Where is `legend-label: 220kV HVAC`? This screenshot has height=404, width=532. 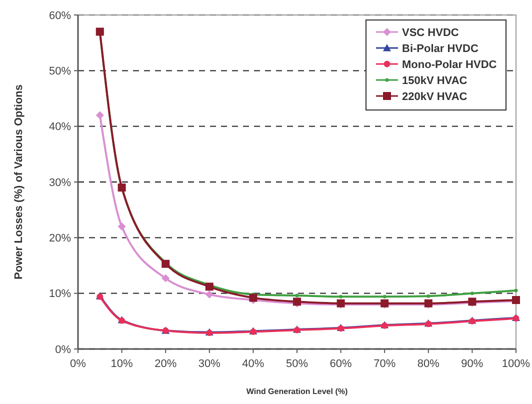
legend-label: 220kV HVAC is located at coordinates (435, 96).